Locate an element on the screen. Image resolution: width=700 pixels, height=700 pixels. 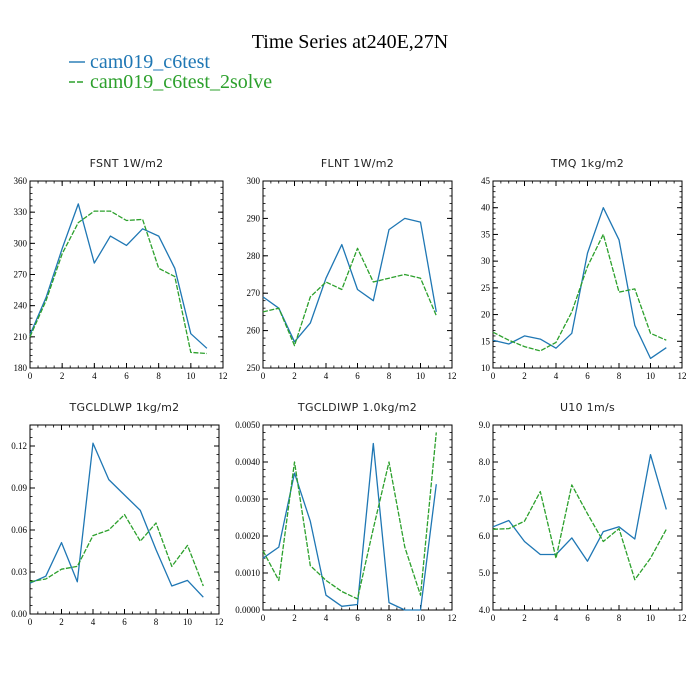
y-tick-label: 0.06 is located at coordinates (19, 530).